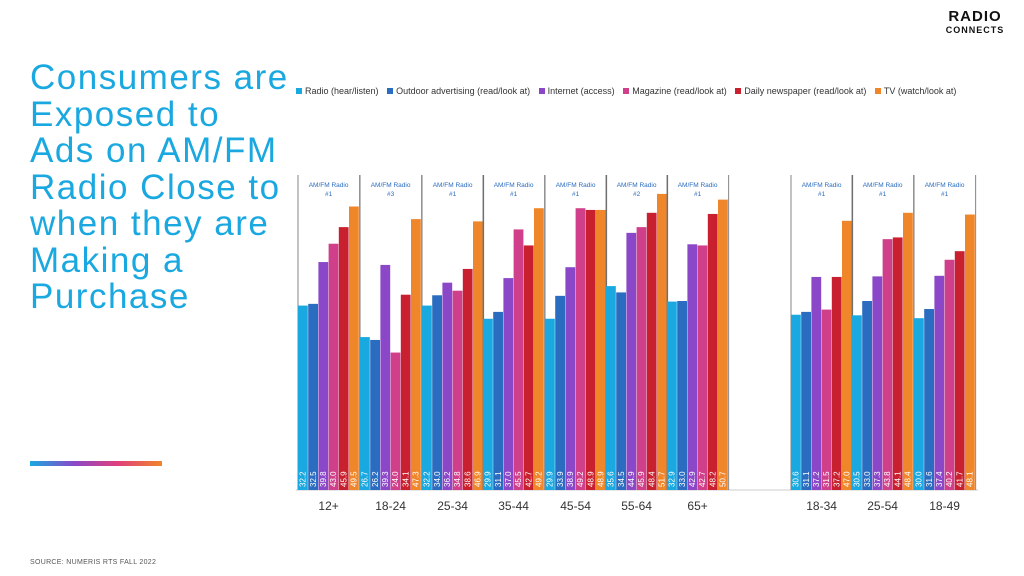 The image size is (1024, 576). What do you see at coordinates (949, 479) in the screenshot?
I see `bar-value-label: 40.2` at bounding box center [949, 479].